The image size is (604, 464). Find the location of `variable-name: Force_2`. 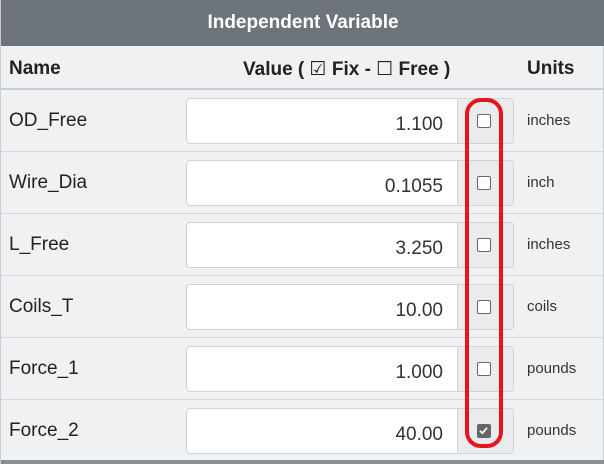

variable-name: Force_2 is located at coordinates (44, 430).